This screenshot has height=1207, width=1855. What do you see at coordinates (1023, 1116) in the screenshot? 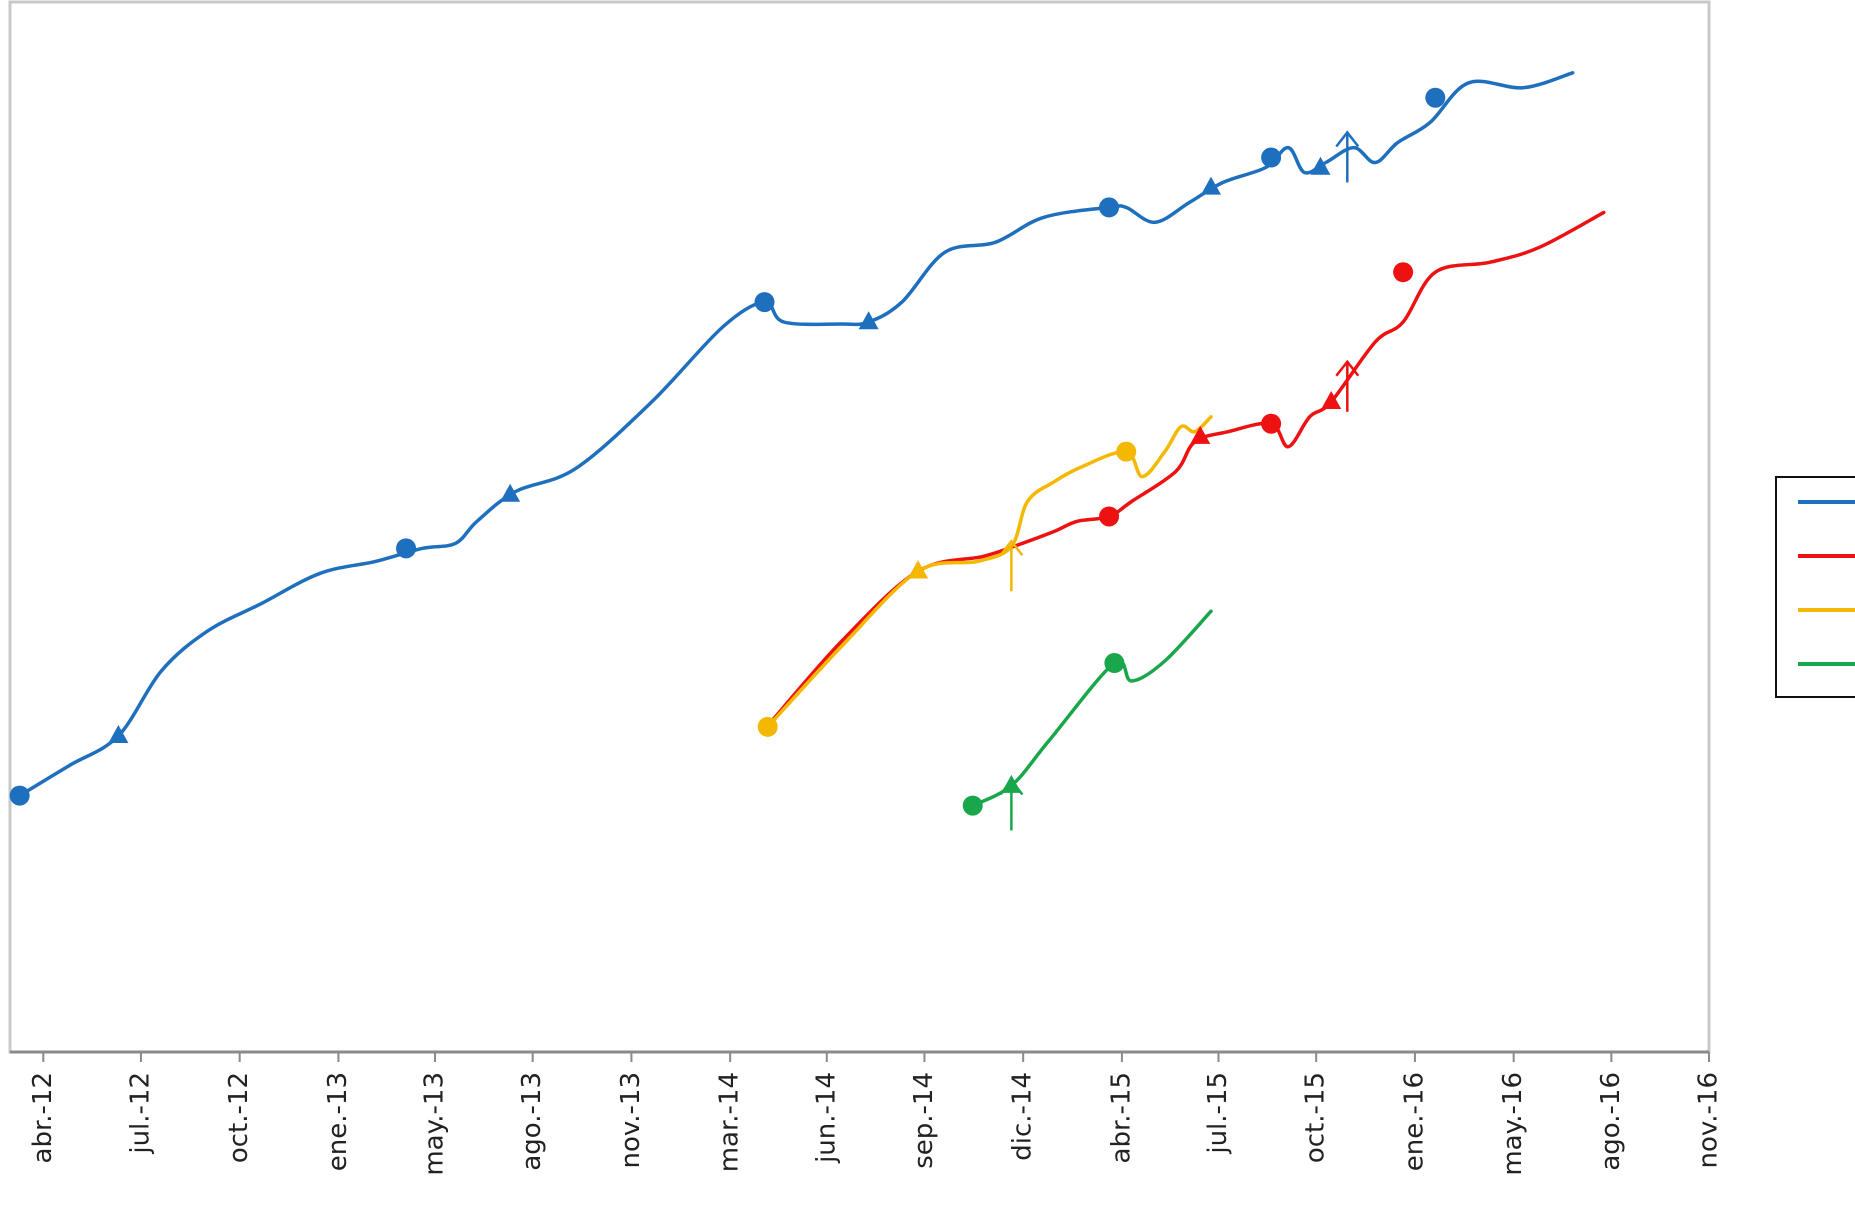
I see `x-tick-label: dic.-14` at bounding box center [1023, 1116].